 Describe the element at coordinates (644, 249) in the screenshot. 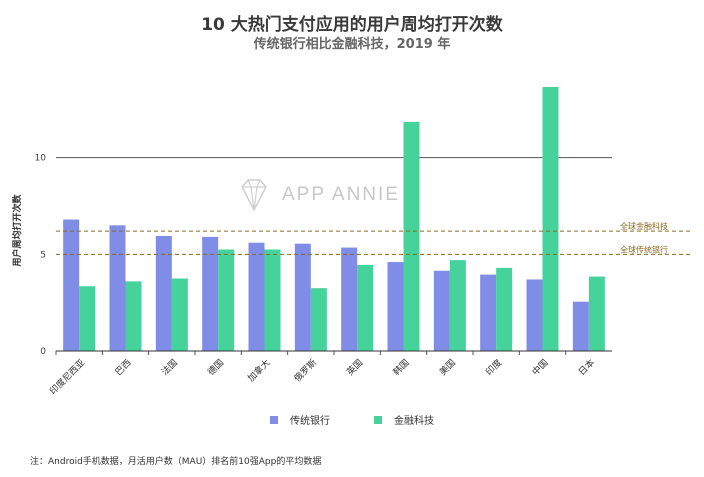

I see `reference-line-label-1: 全球传统银行` at that location.